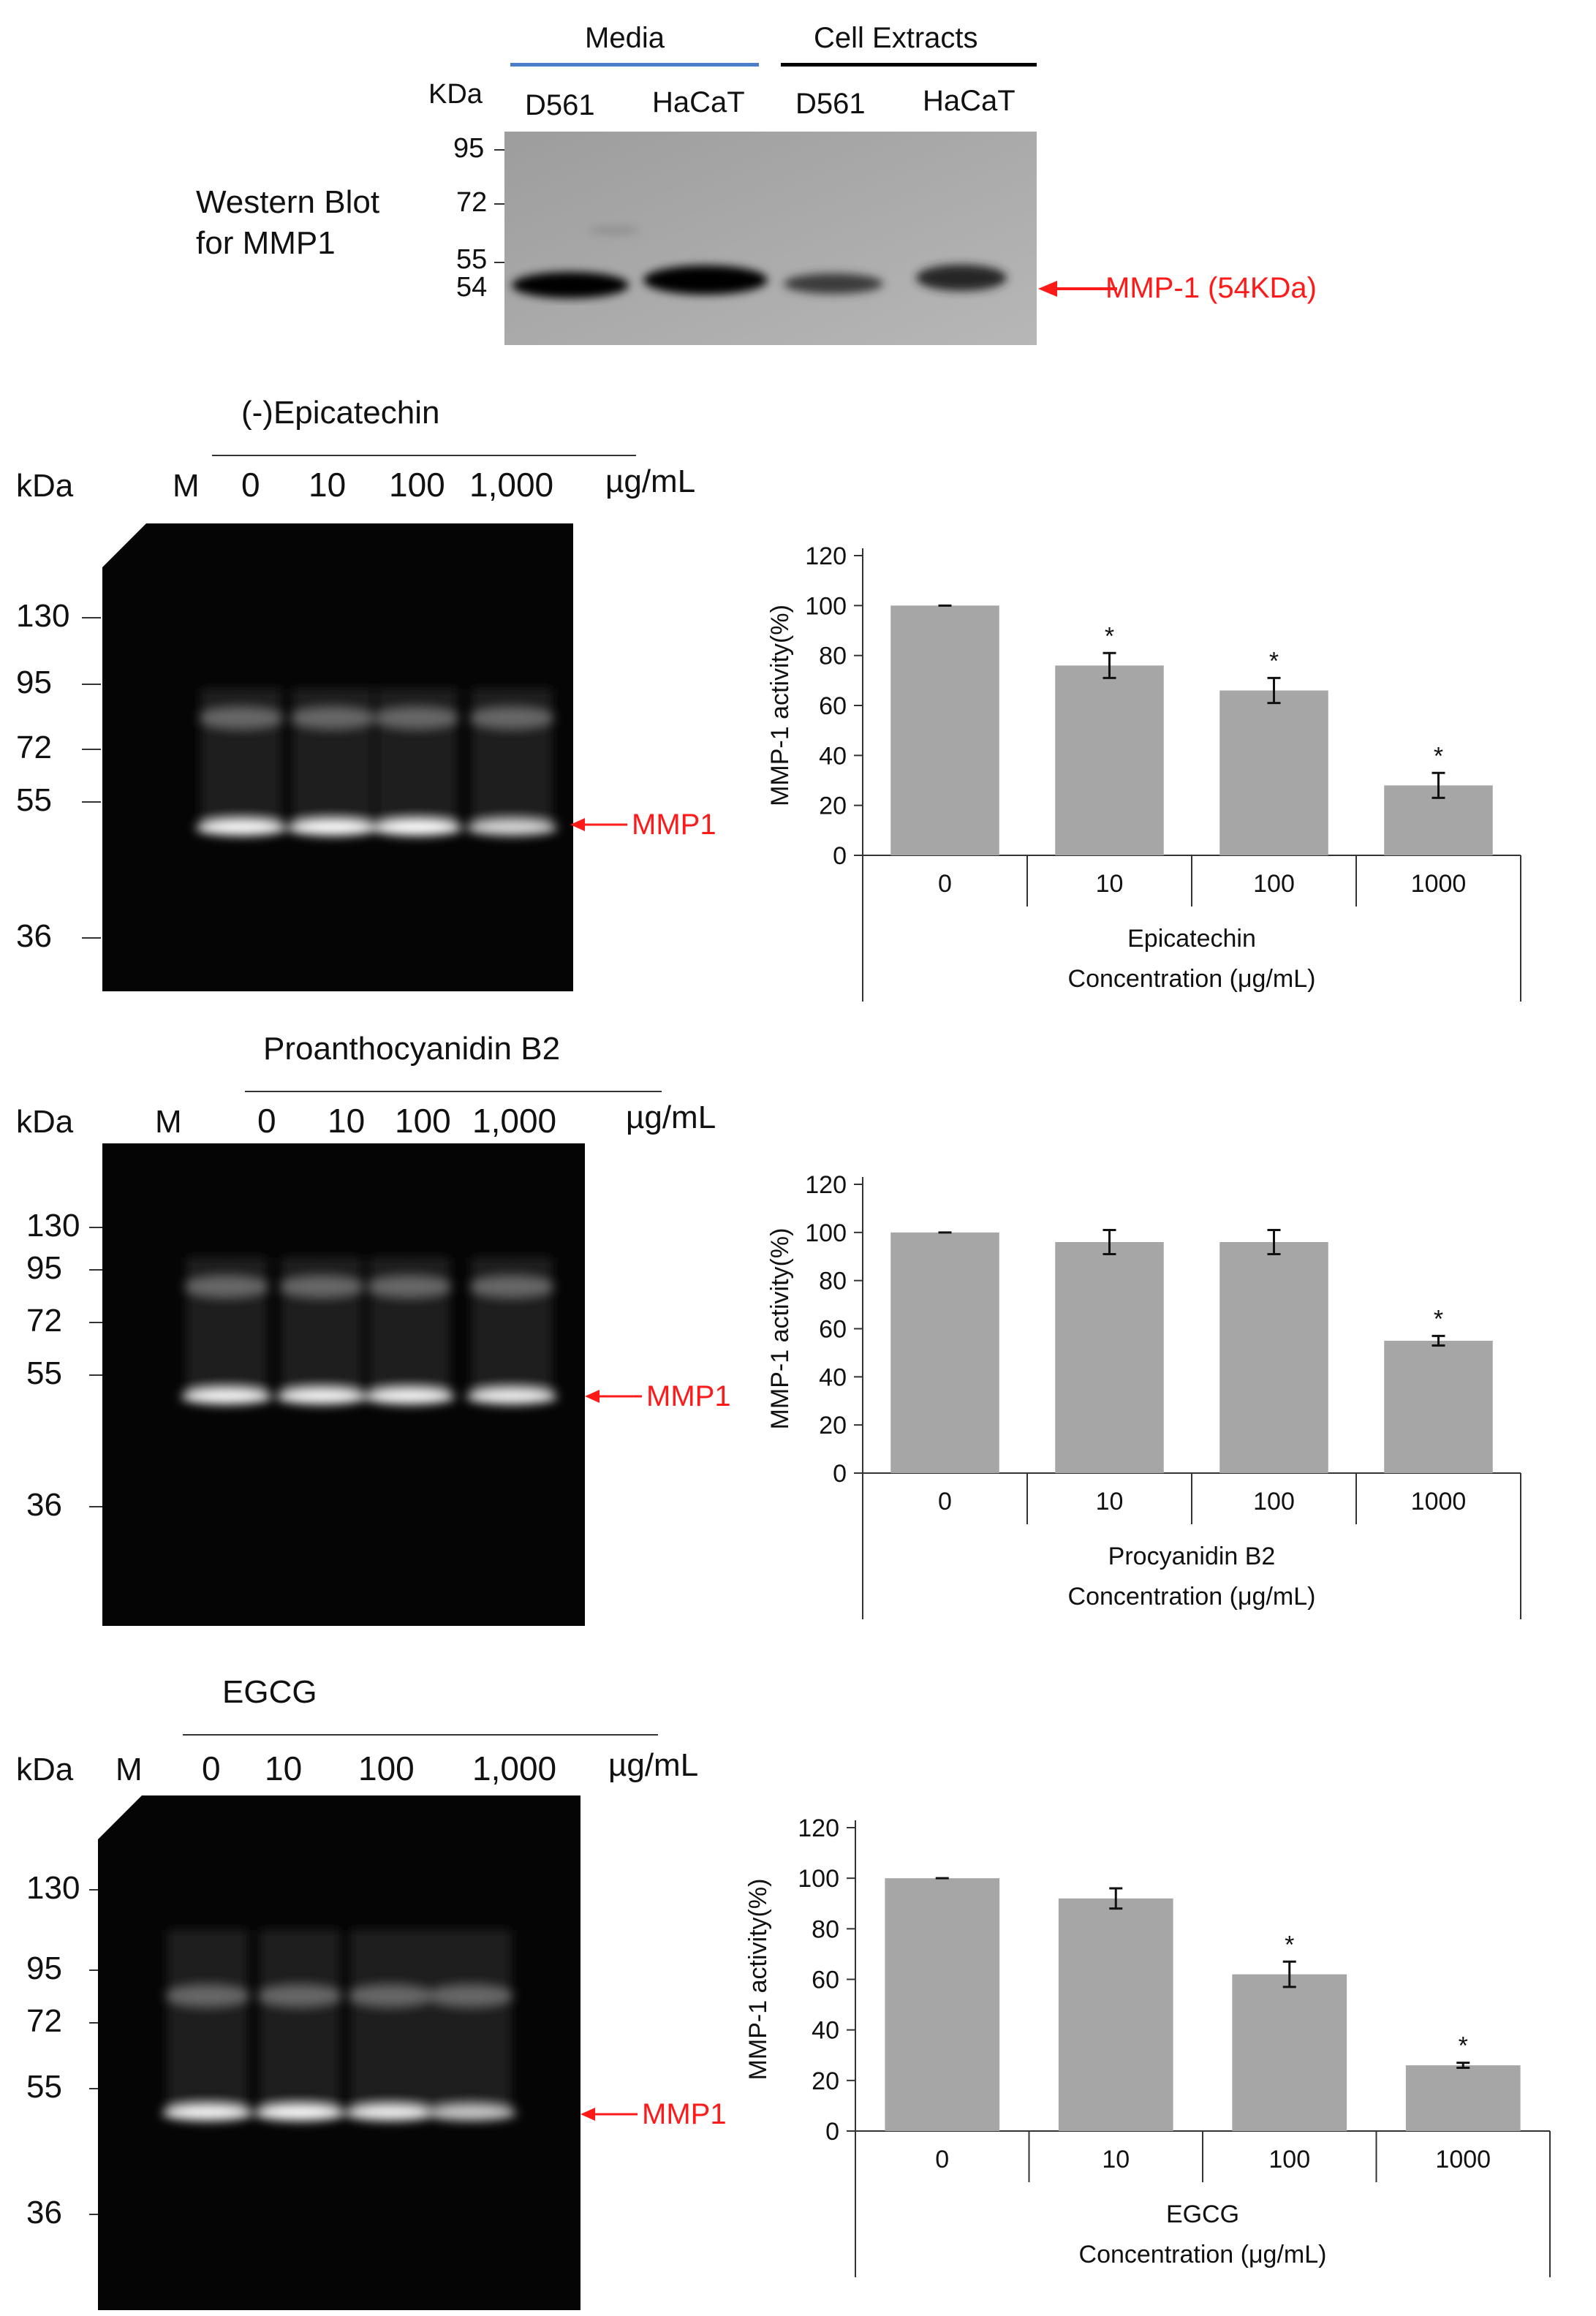  Describe the element at coordinates (340, 413) in the screenshot. I see `treatment-label: (-)Epicatechin` at that location.